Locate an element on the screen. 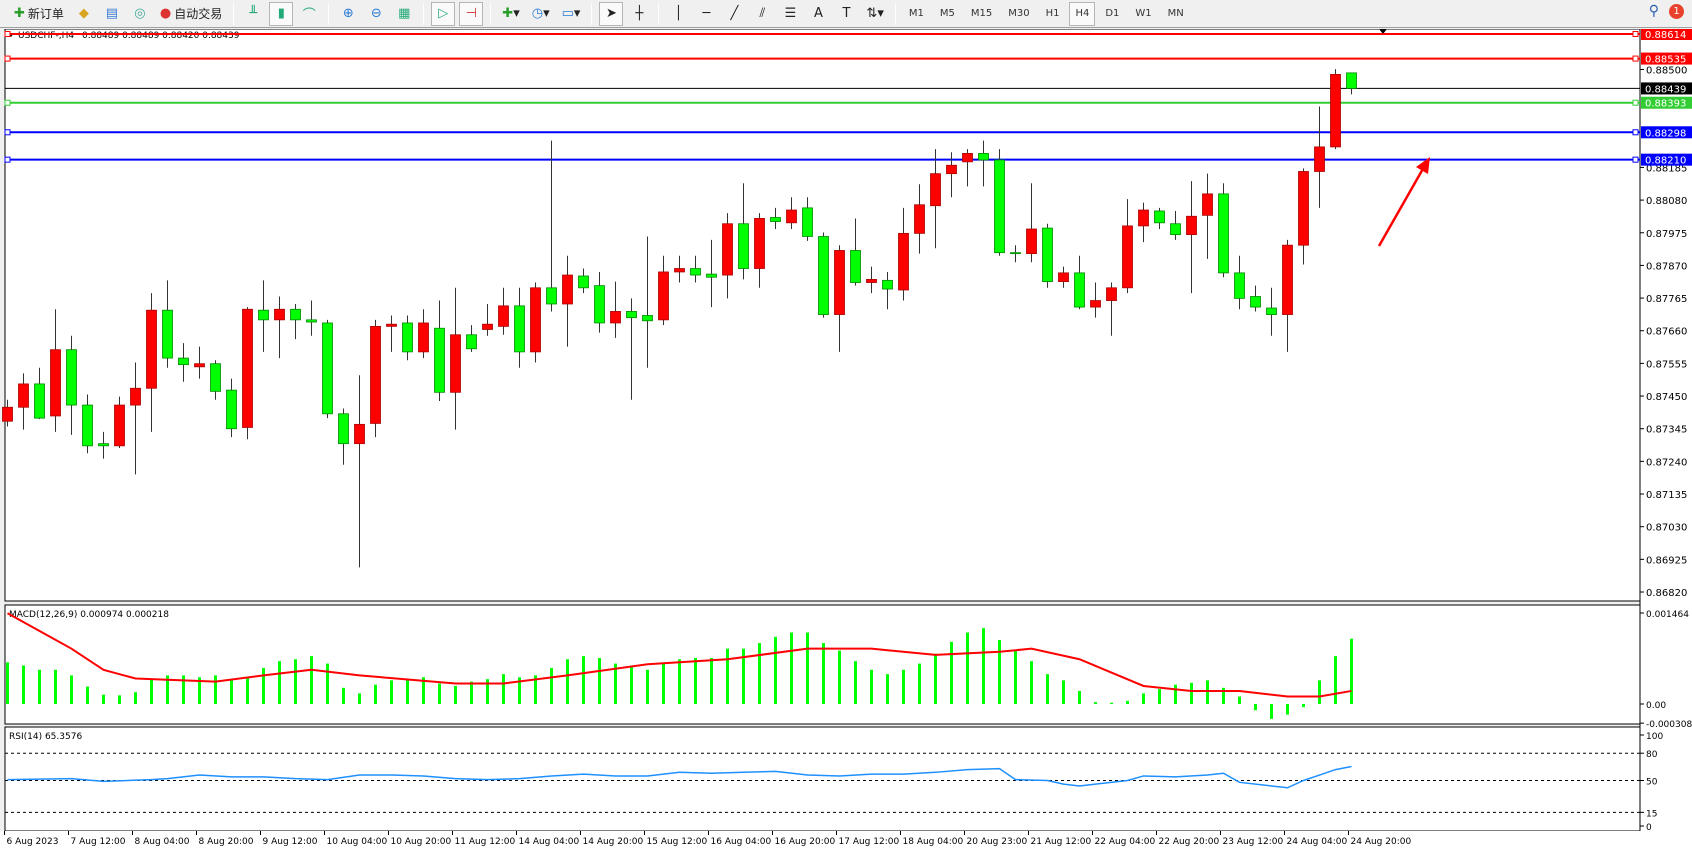 The width and height of the screenshot is (1692, 855). candlestick-button: ▮ is located at coordinates (281, 13).